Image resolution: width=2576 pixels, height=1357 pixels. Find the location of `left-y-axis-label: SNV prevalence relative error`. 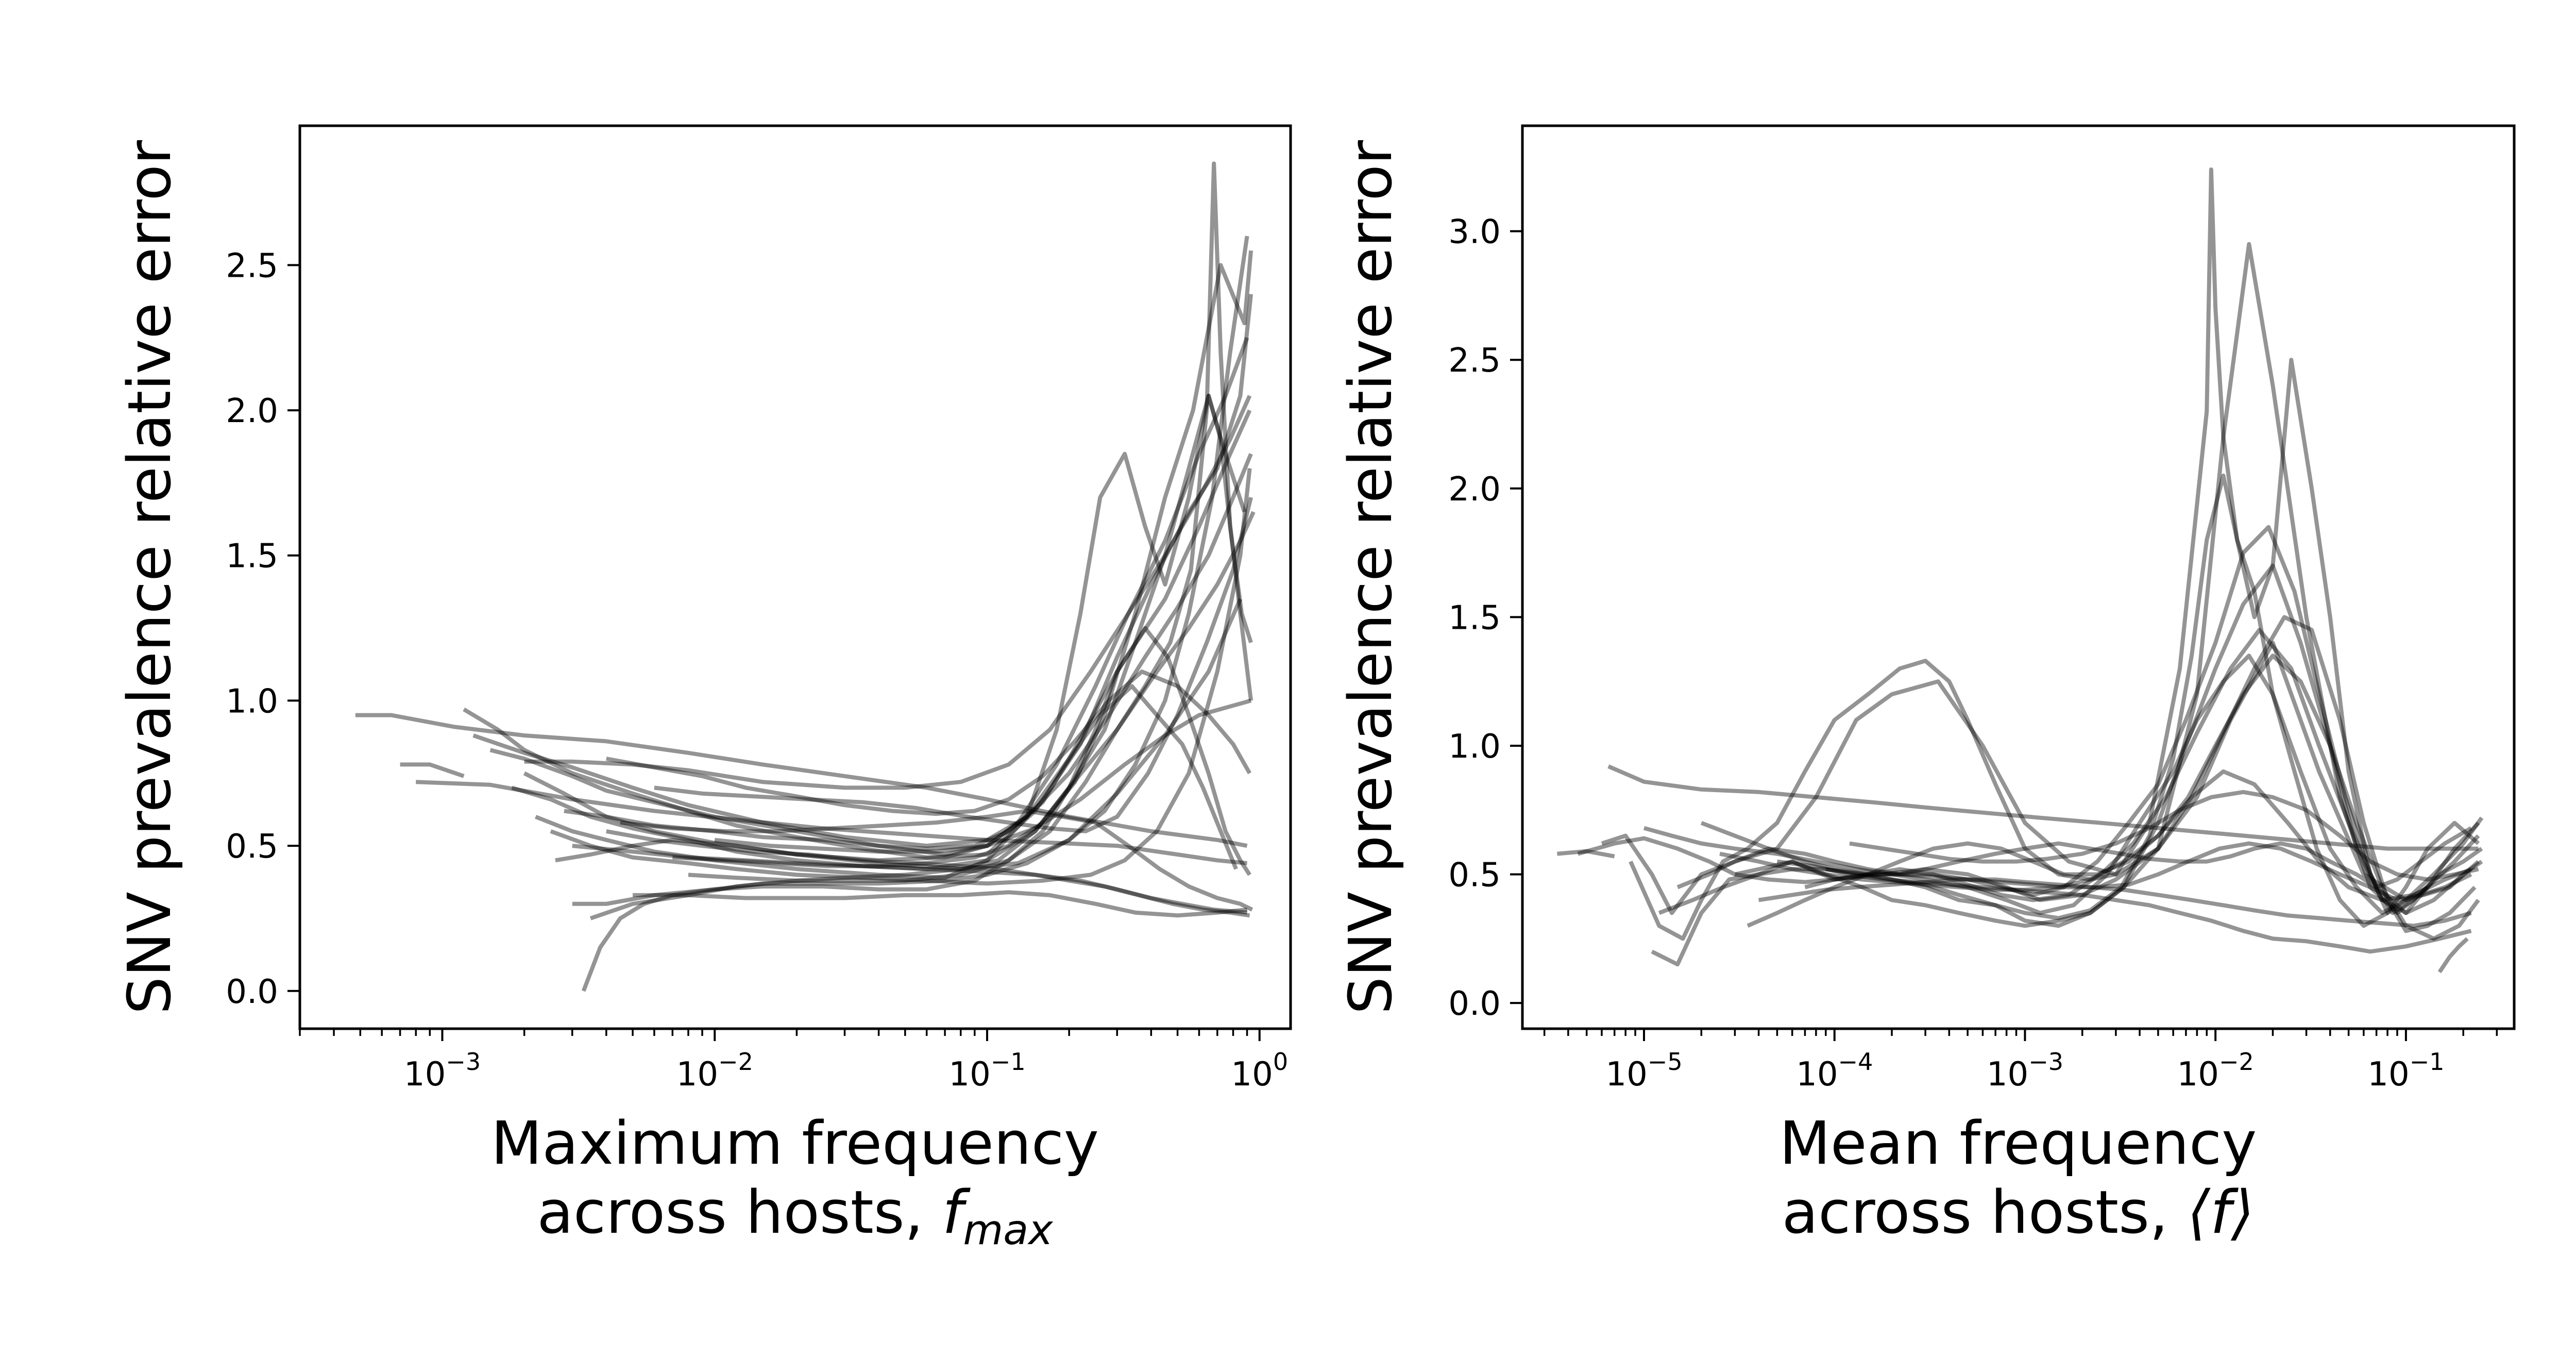

left-y-axis-label: SNV prevalence relative error is located at coordinates (149, 577).